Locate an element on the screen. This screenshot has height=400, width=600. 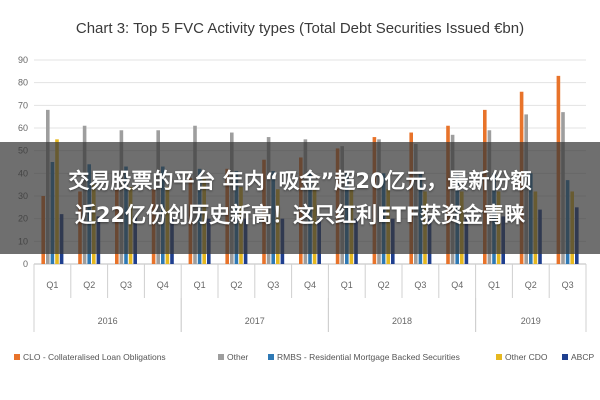
y-tick-label: 90 is located at coordinates (23, 60).